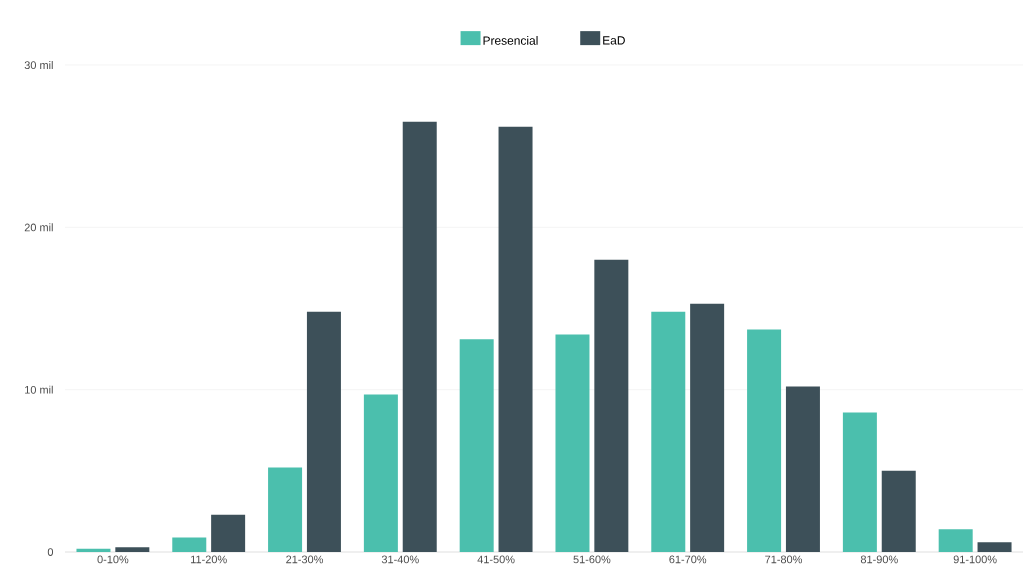 This screenshot has width=1033, height=581. What do you see at coordinates (592, 559) in the screenshot?
I see `x-tick-label: 51-60%` at bounding box center [592, 559].